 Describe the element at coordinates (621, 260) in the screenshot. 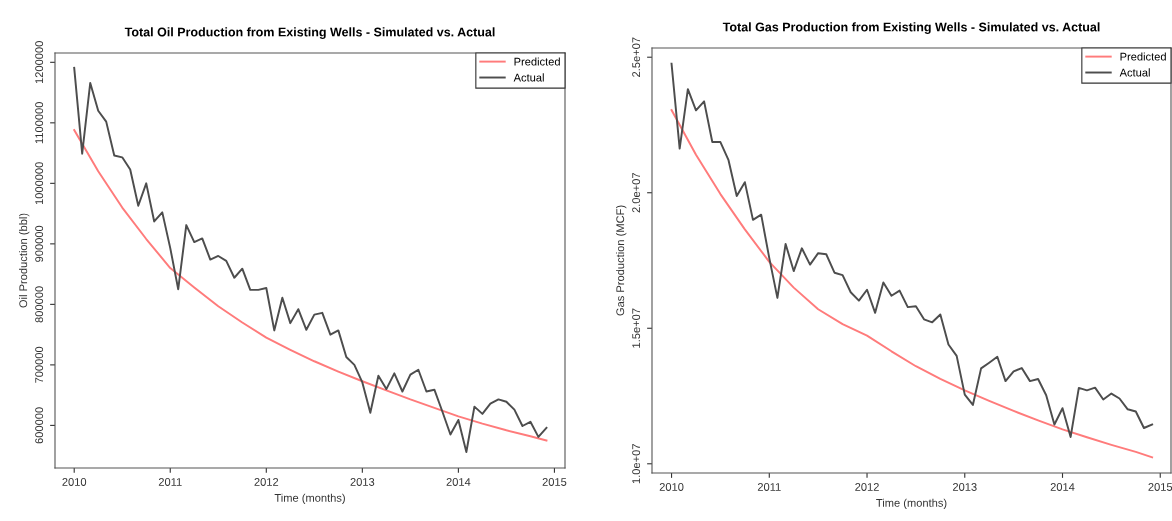

I see `y-axis-title: Gas Production (MCF)` at that location.